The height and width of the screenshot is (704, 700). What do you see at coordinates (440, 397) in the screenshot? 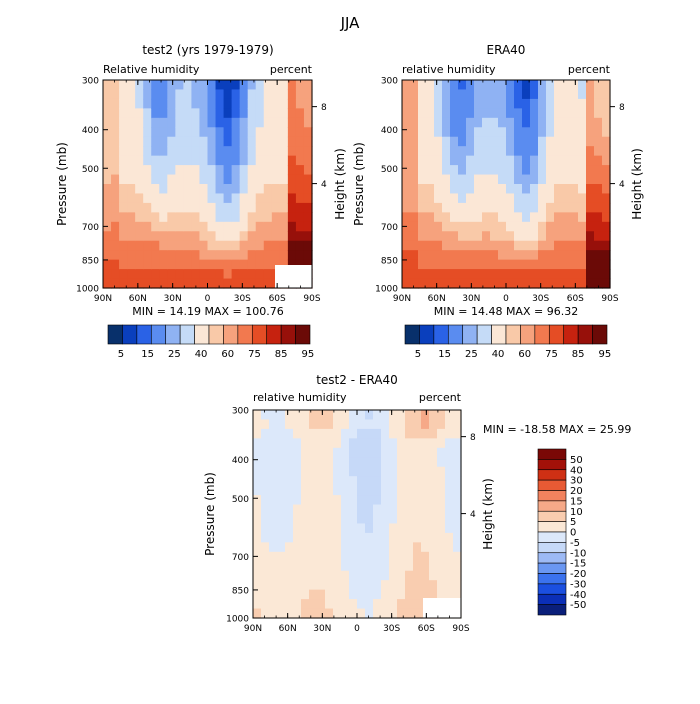
I see `panel-diff-right-label: percent` at bounding box center [440, 397].